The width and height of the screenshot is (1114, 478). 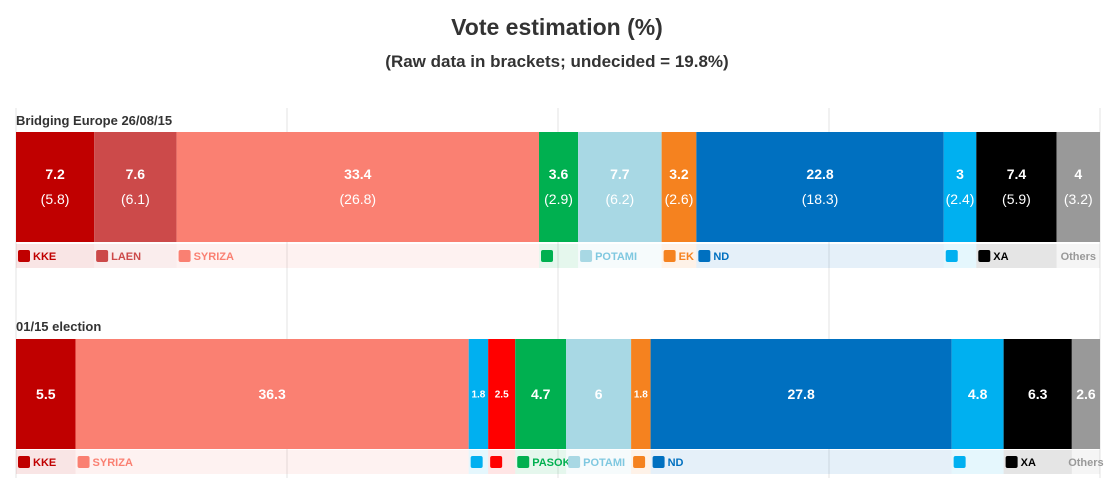 What do you see at coordinates (558, 199) in the screenshot?
I see `raw-label: (2.9)` at bounding box center [558, 199].